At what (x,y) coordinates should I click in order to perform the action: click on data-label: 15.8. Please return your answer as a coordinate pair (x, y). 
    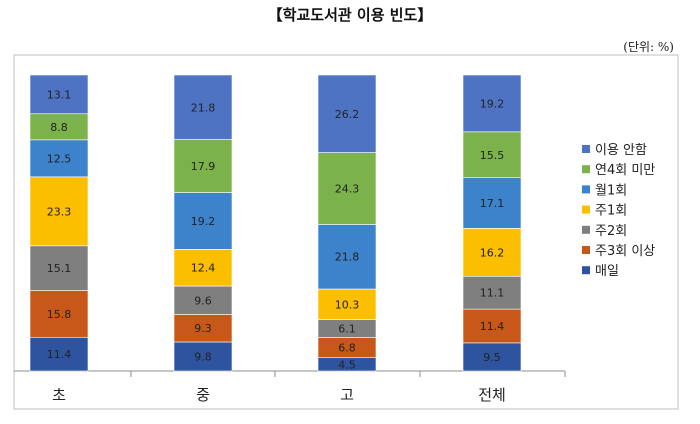
    Looking at the image, I should click on (59, 314).